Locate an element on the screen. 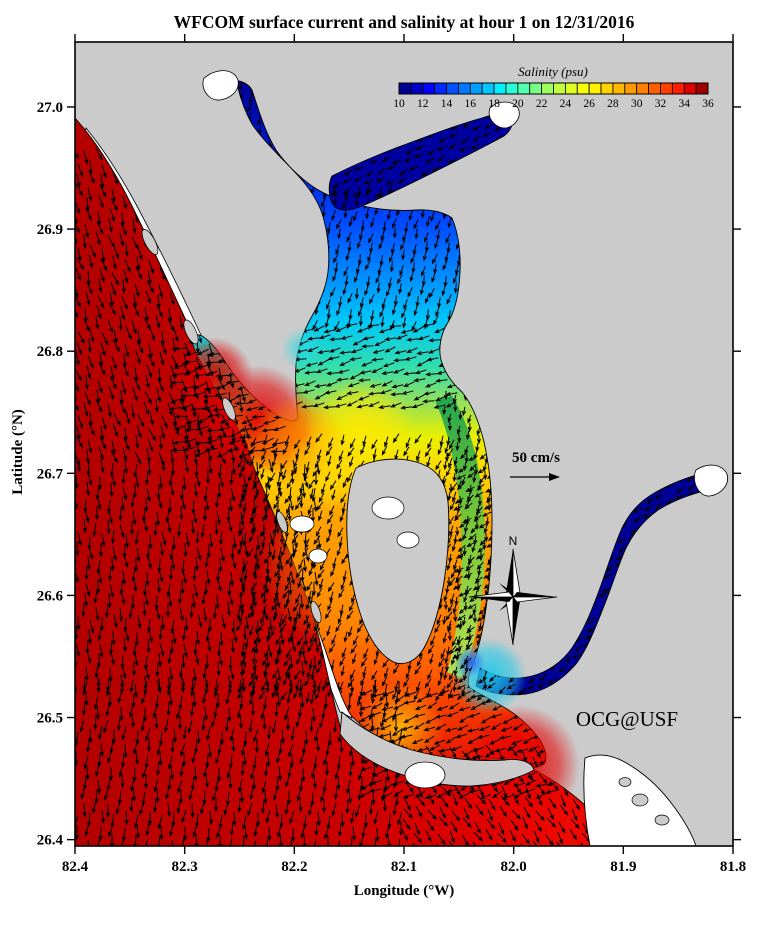 This screenshot has width=770, height=936. y-tick-label: 26.8 is located at coordinates (50, 352).